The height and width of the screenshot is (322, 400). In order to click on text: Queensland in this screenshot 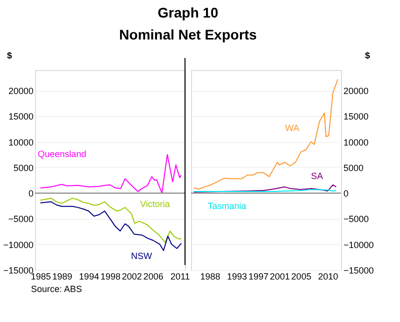, I will do `click(62, 154)`.